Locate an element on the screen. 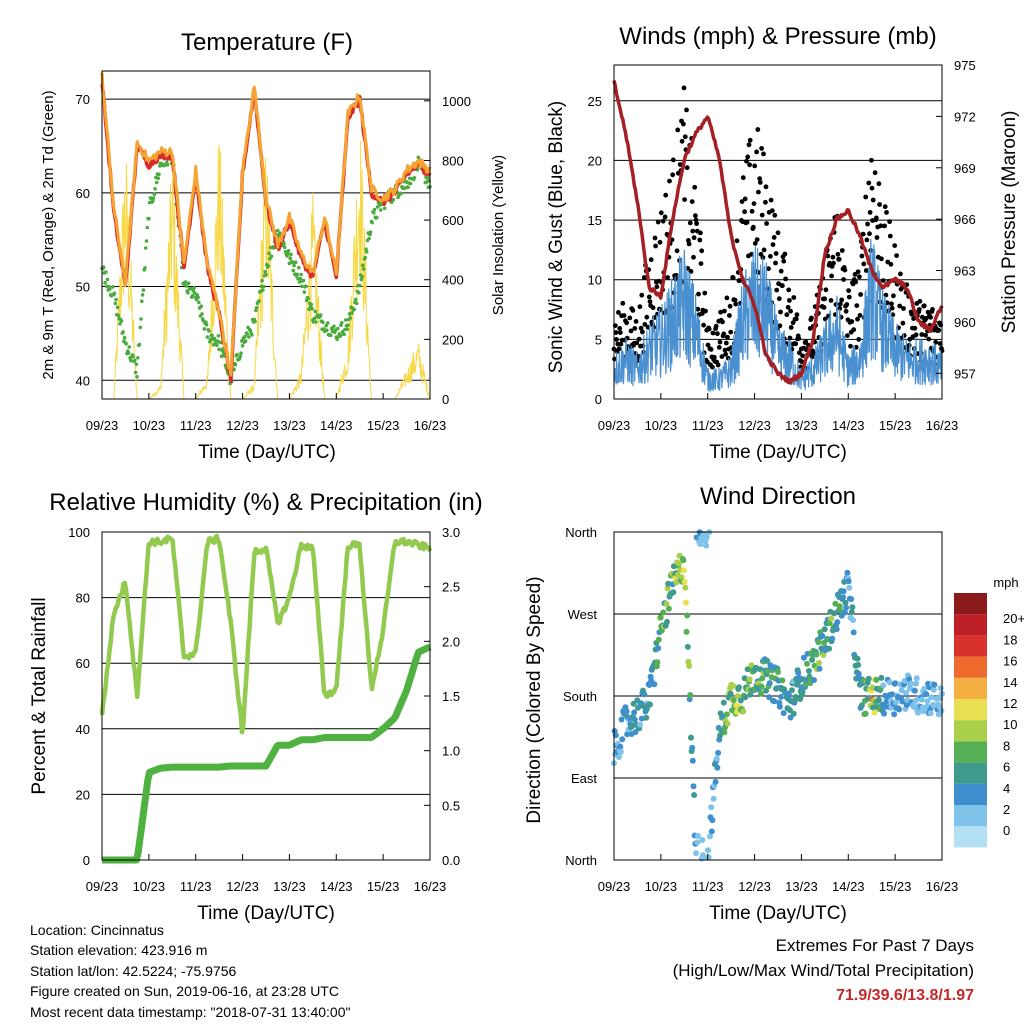 Image resolution: width=1024 pixels, height=1024 pixels. direction-x-tick-label: 12/23 is located at coordinates (754, 886).